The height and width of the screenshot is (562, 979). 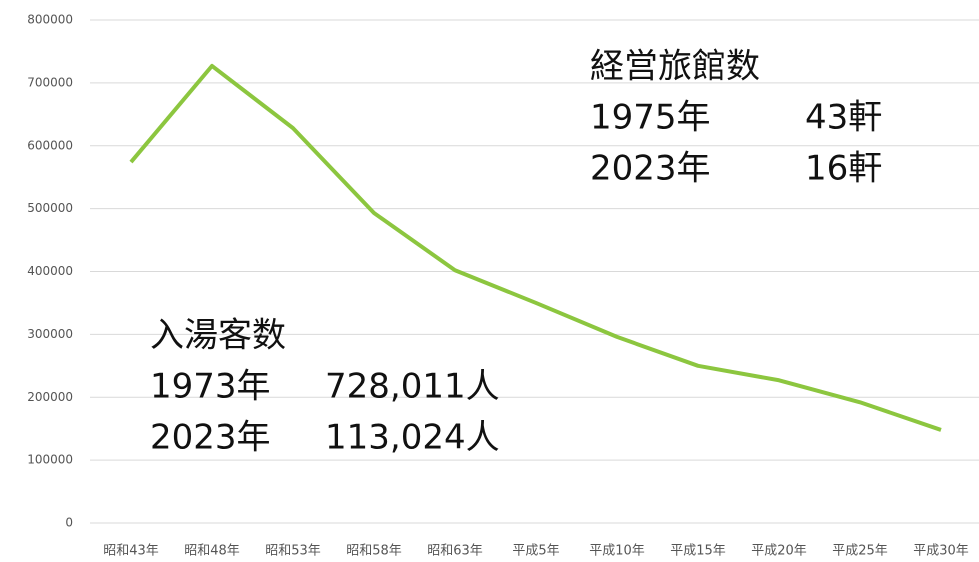 I want to click on x-tick-label: 昭和58年, so click(x=374, y=551).